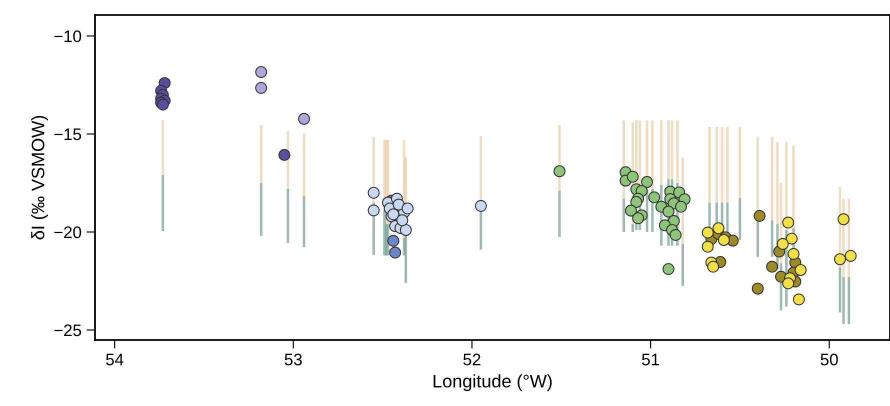 Image resolution: width=890 pixels, height=406 pixels. Describe the element at coordinates (68, 134) in the screenshot. I see `y-tick-label: −15` at that location.